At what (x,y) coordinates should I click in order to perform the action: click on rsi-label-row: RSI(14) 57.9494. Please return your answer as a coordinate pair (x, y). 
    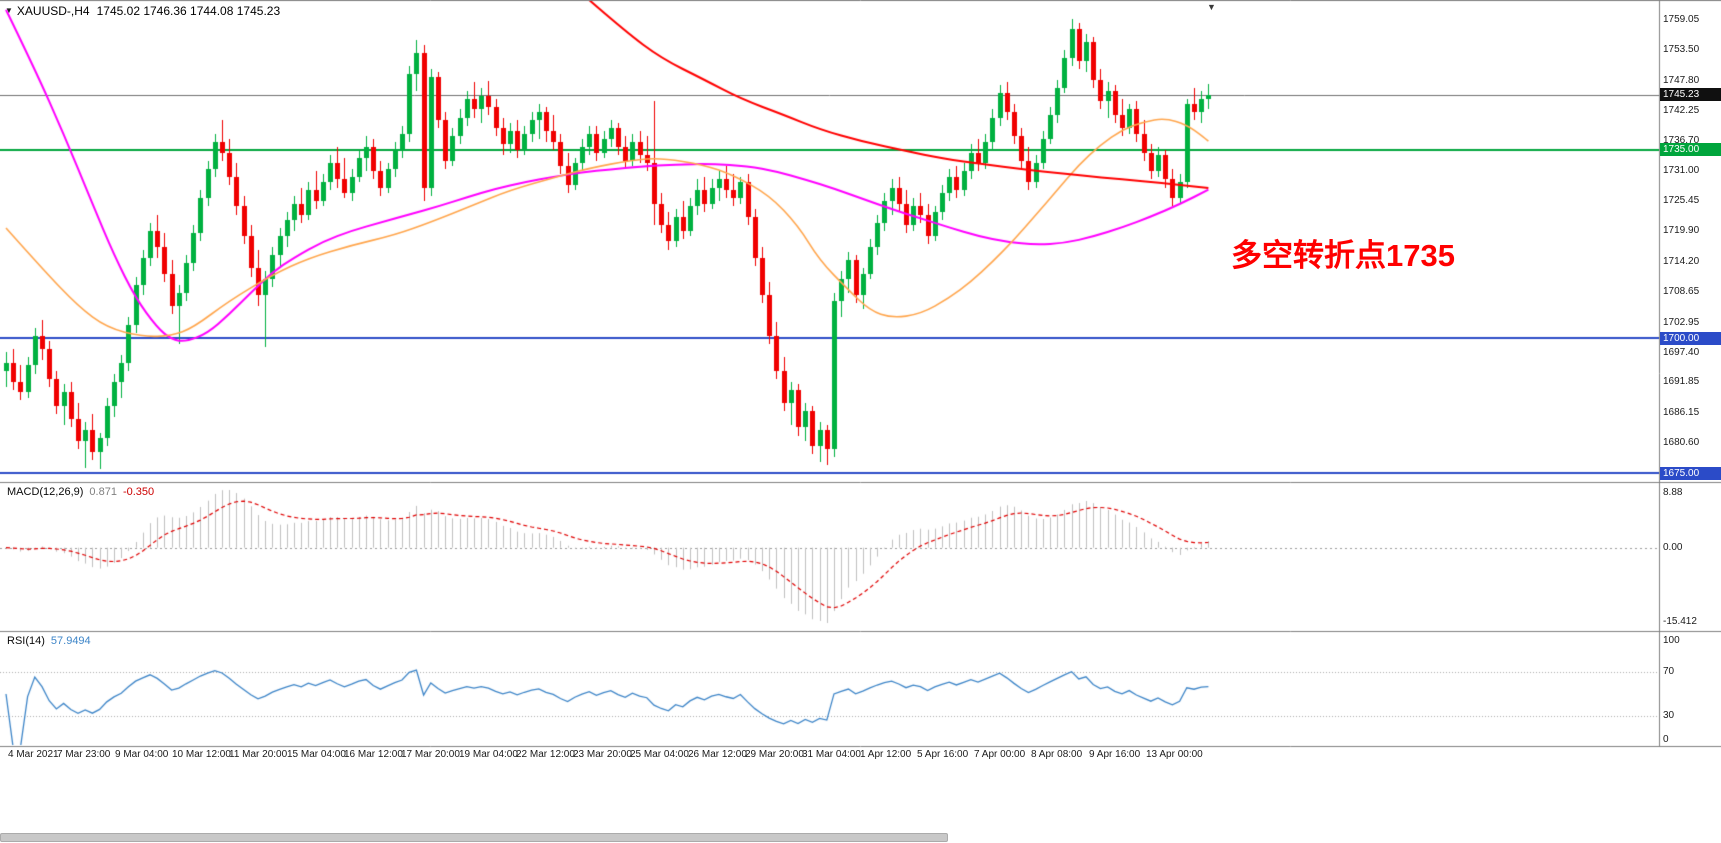
    Looking at the image, I should click on (49, 641).